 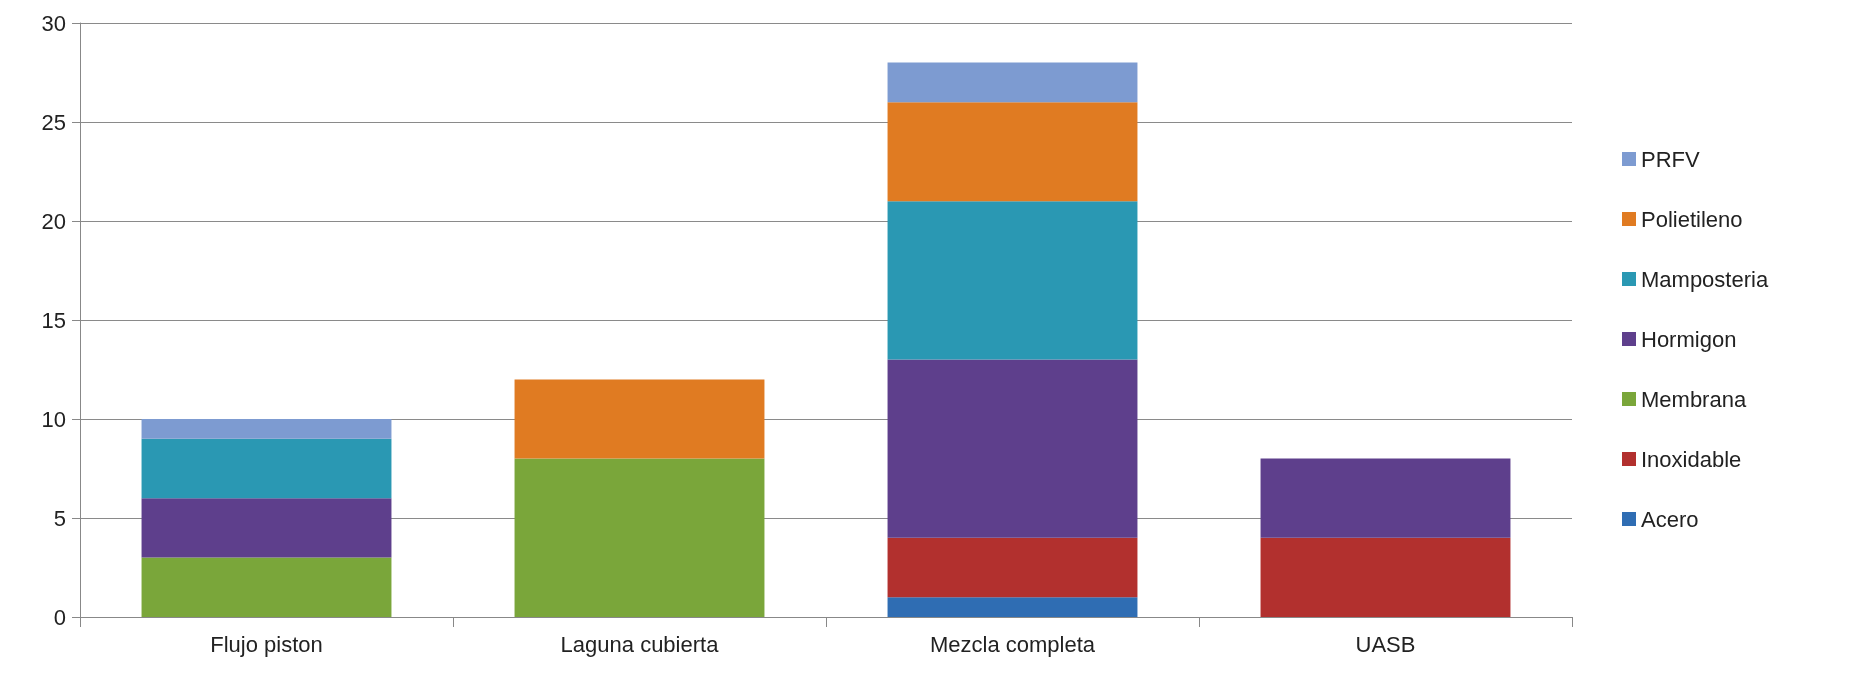 I want to click on legend-label: Mamposteria, so click(x=1705, y=279).